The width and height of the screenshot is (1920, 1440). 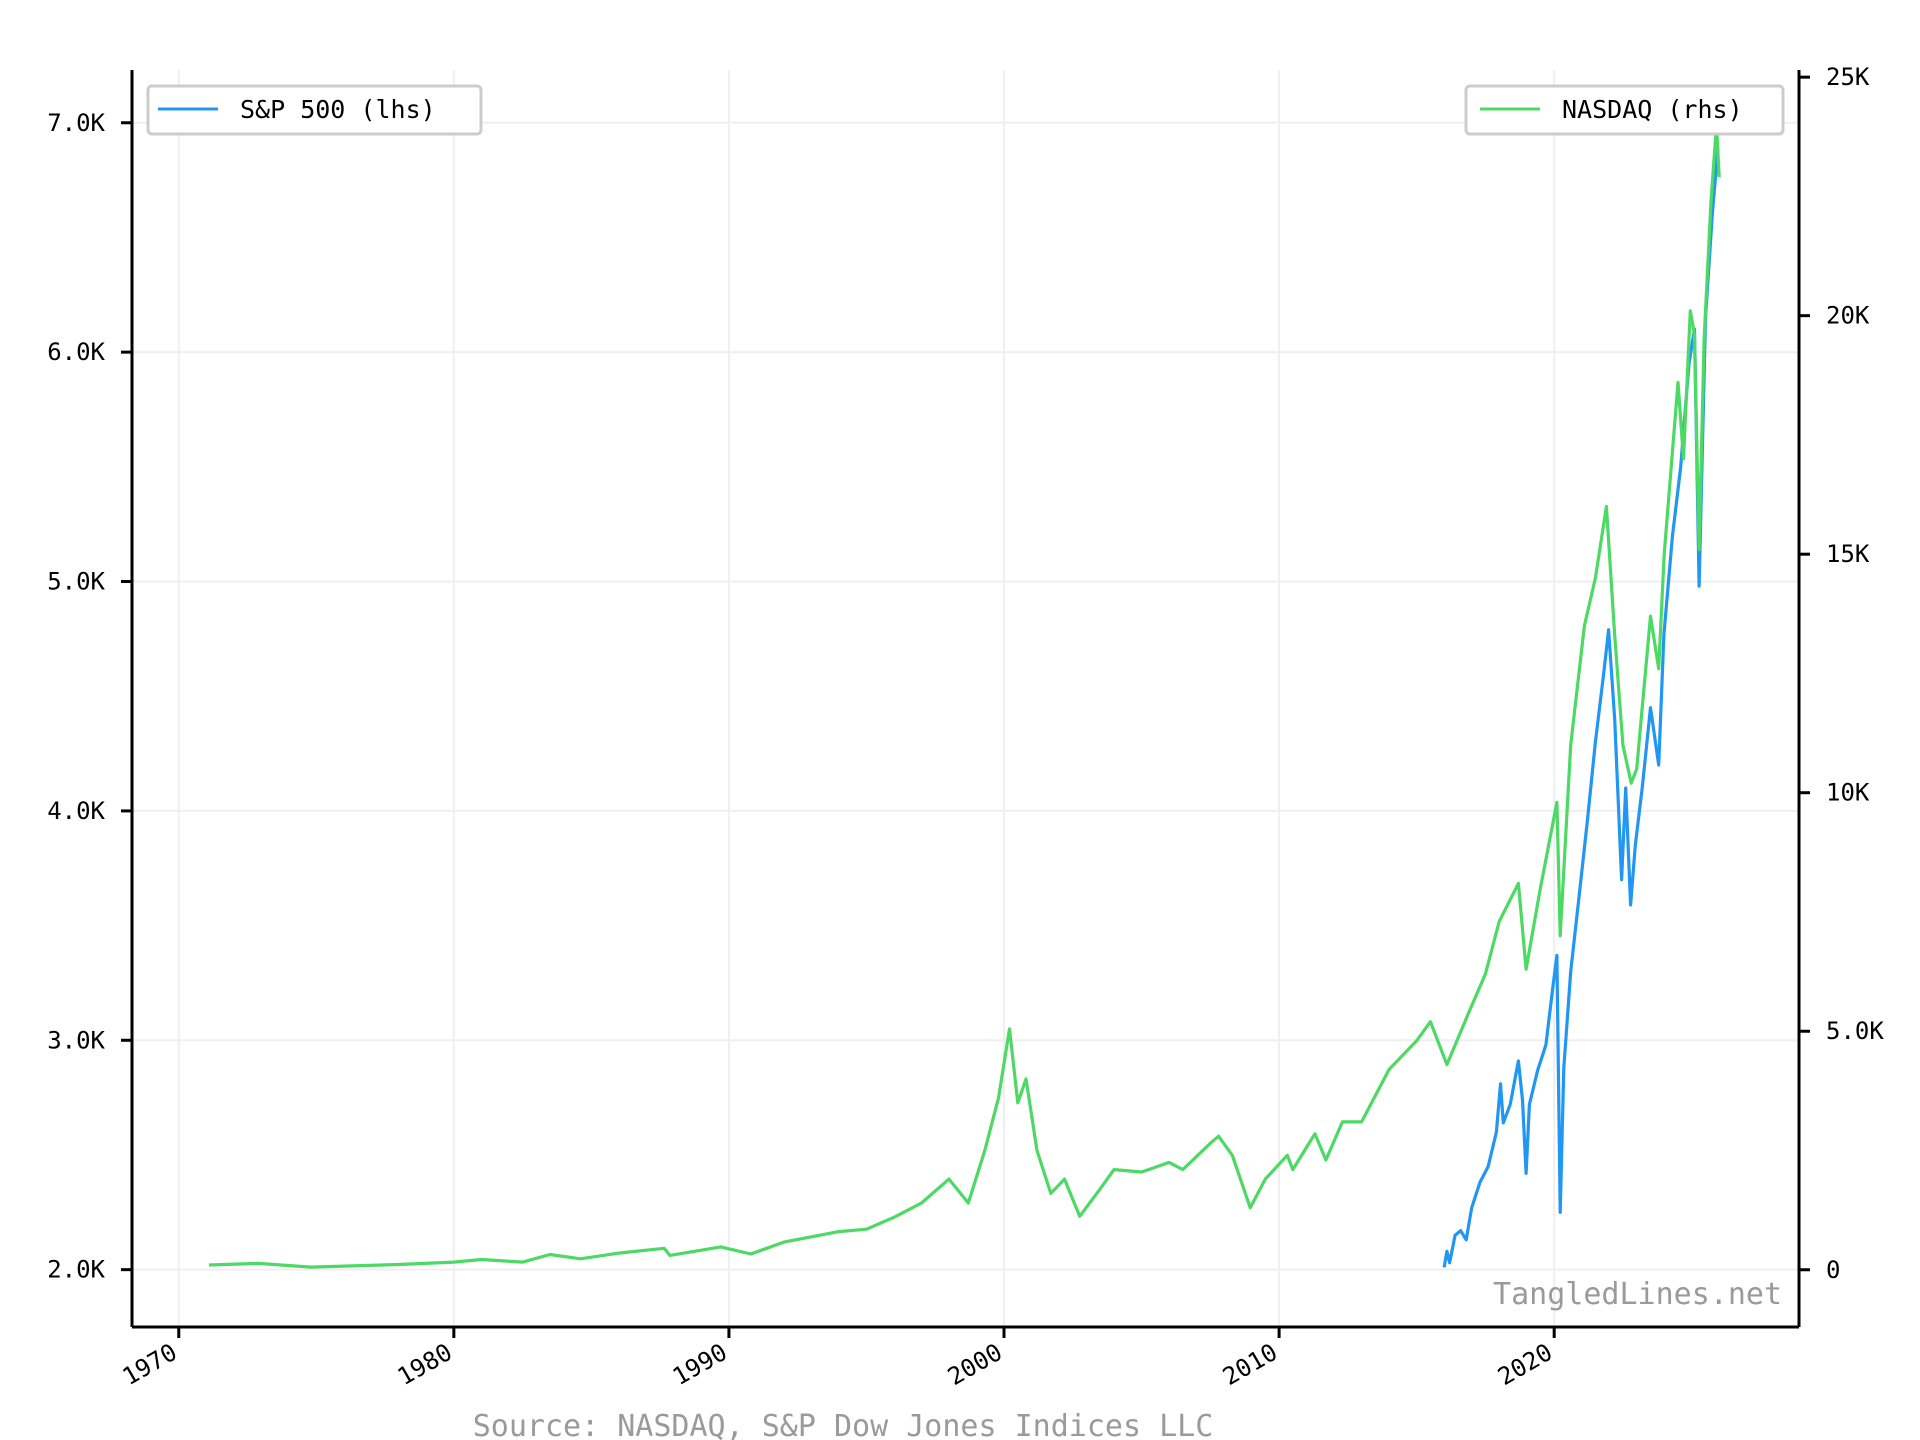 I want to click on right-tick-label-0: 0, so click(x=1833, y=1270).